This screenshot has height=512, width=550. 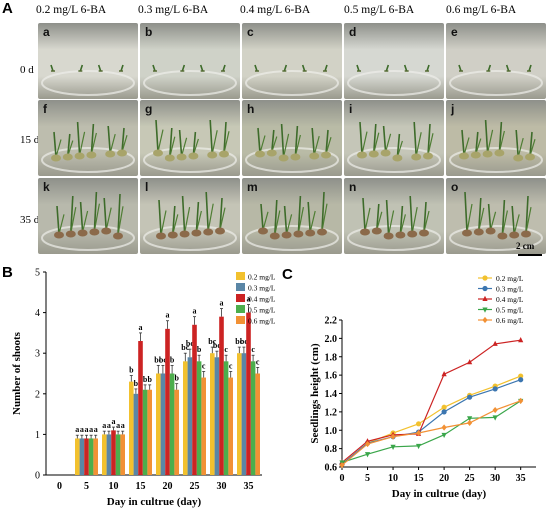 What do you see at coordinates (88, 216) in the screenshot?
I see `culture-photo: k` at bounding box center [88, 216].